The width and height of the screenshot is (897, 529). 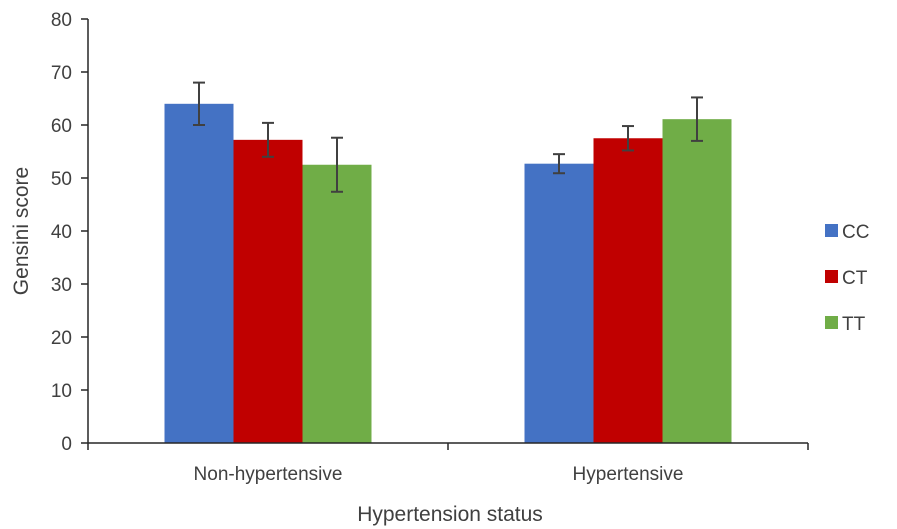 What do you see at coordinates (66, 444) in the screenshot?
I see `y-tick-label: 0` at bounding box center [66, 444].